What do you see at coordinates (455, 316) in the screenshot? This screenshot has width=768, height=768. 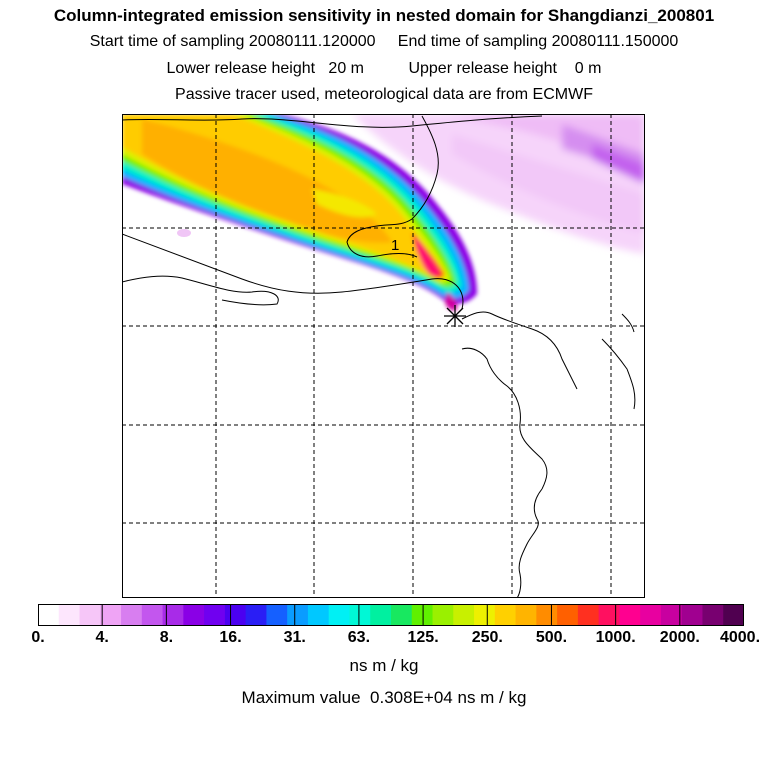 I see `release-site-marker` at bounding box center [455, 316].